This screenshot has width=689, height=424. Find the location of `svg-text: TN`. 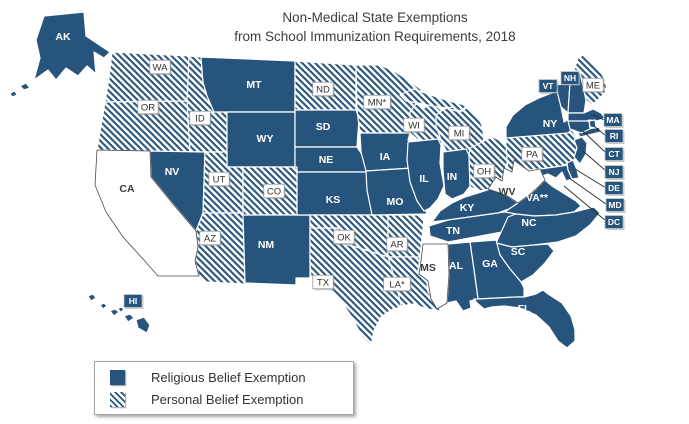

svg-text: TN is located at coordinates (453, 231).